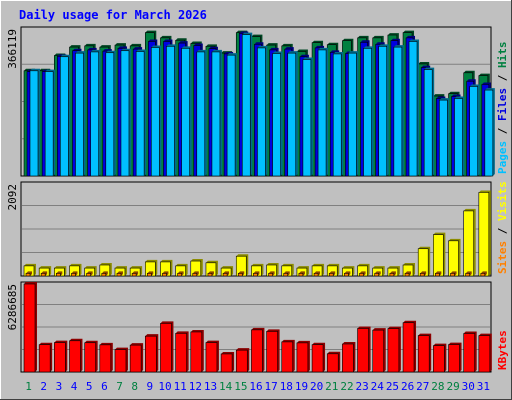 This screenshot has height=400, width=512. Describe the element at coordinates (502, 157) in the screenshot. I see `legend-item-pages: Pages` at that location.